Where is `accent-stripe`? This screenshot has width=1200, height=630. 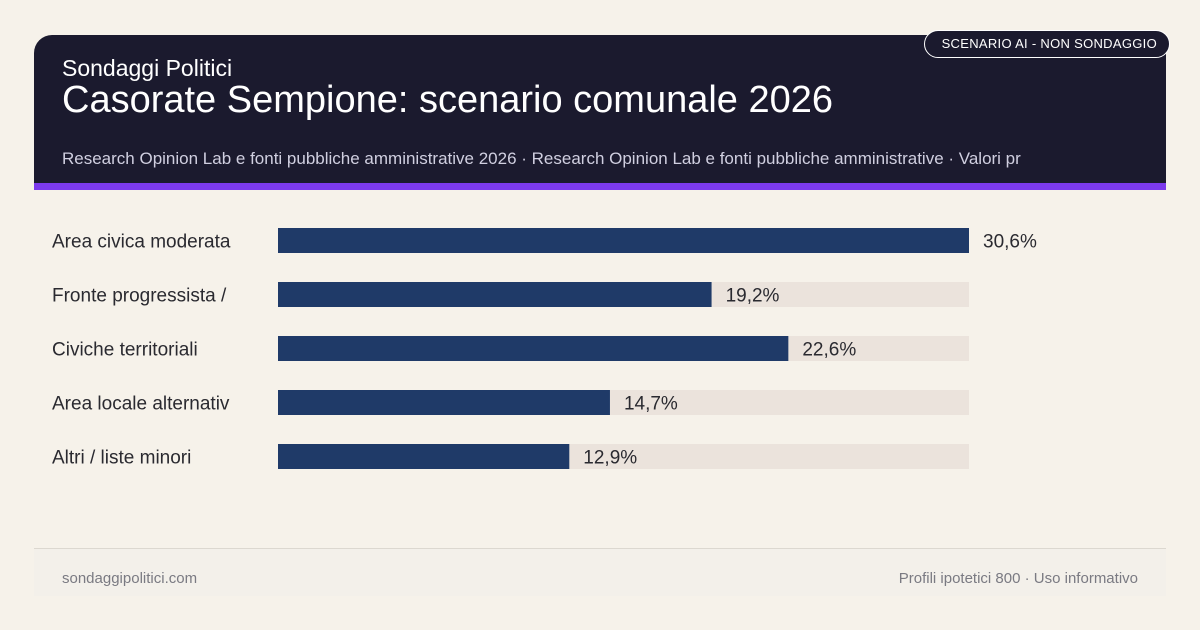 accent-stripe is located at coordinates (600, 186).